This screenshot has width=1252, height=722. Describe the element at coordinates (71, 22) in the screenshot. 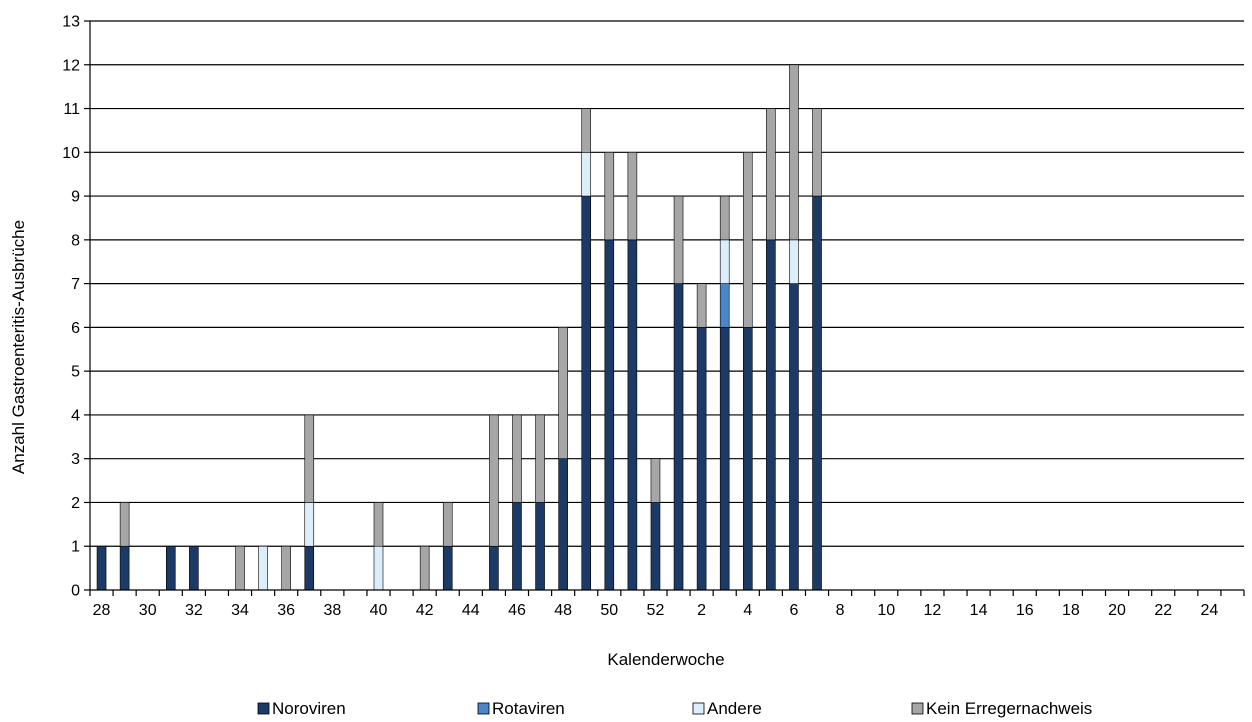

I see `y-tick-label: 13` at that location.